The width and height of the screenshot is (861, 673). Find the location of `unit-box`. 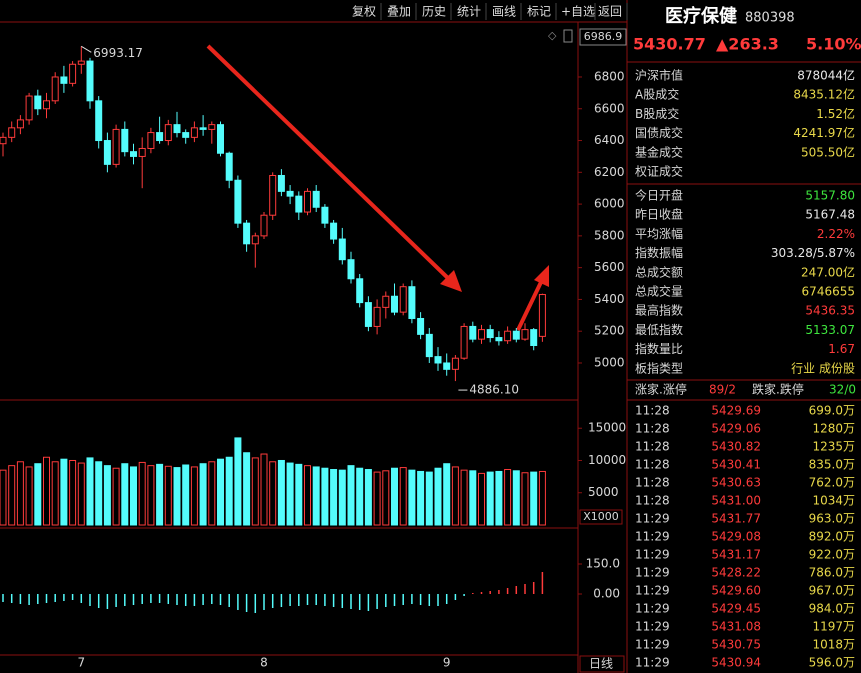

unit-box is located at coordinates (601, 517).